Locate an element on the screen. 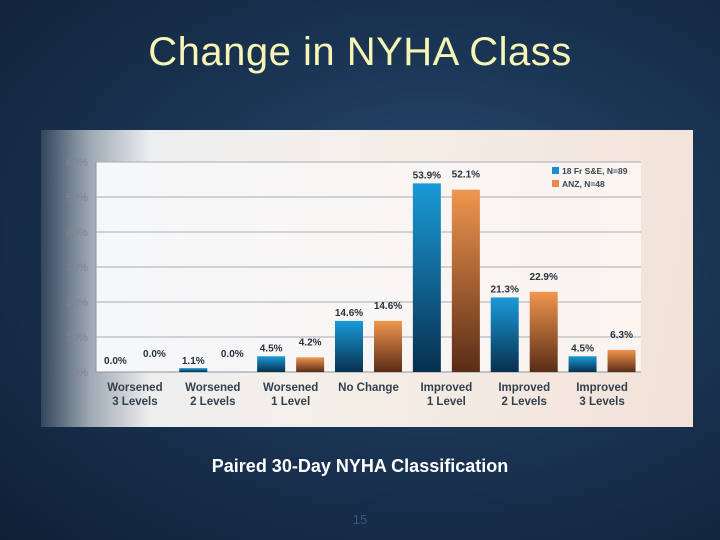 Image resolution: width=720 pixels, height=540 pixels. data-label: 6.3% is located at coordinates (621, 335).